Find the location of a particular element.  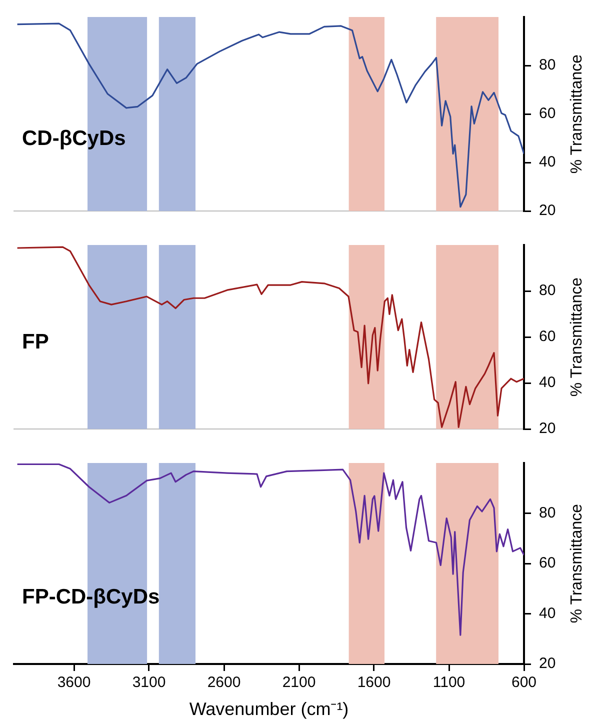

x-tick-label: 2100 is located at coordinates (299, 683).